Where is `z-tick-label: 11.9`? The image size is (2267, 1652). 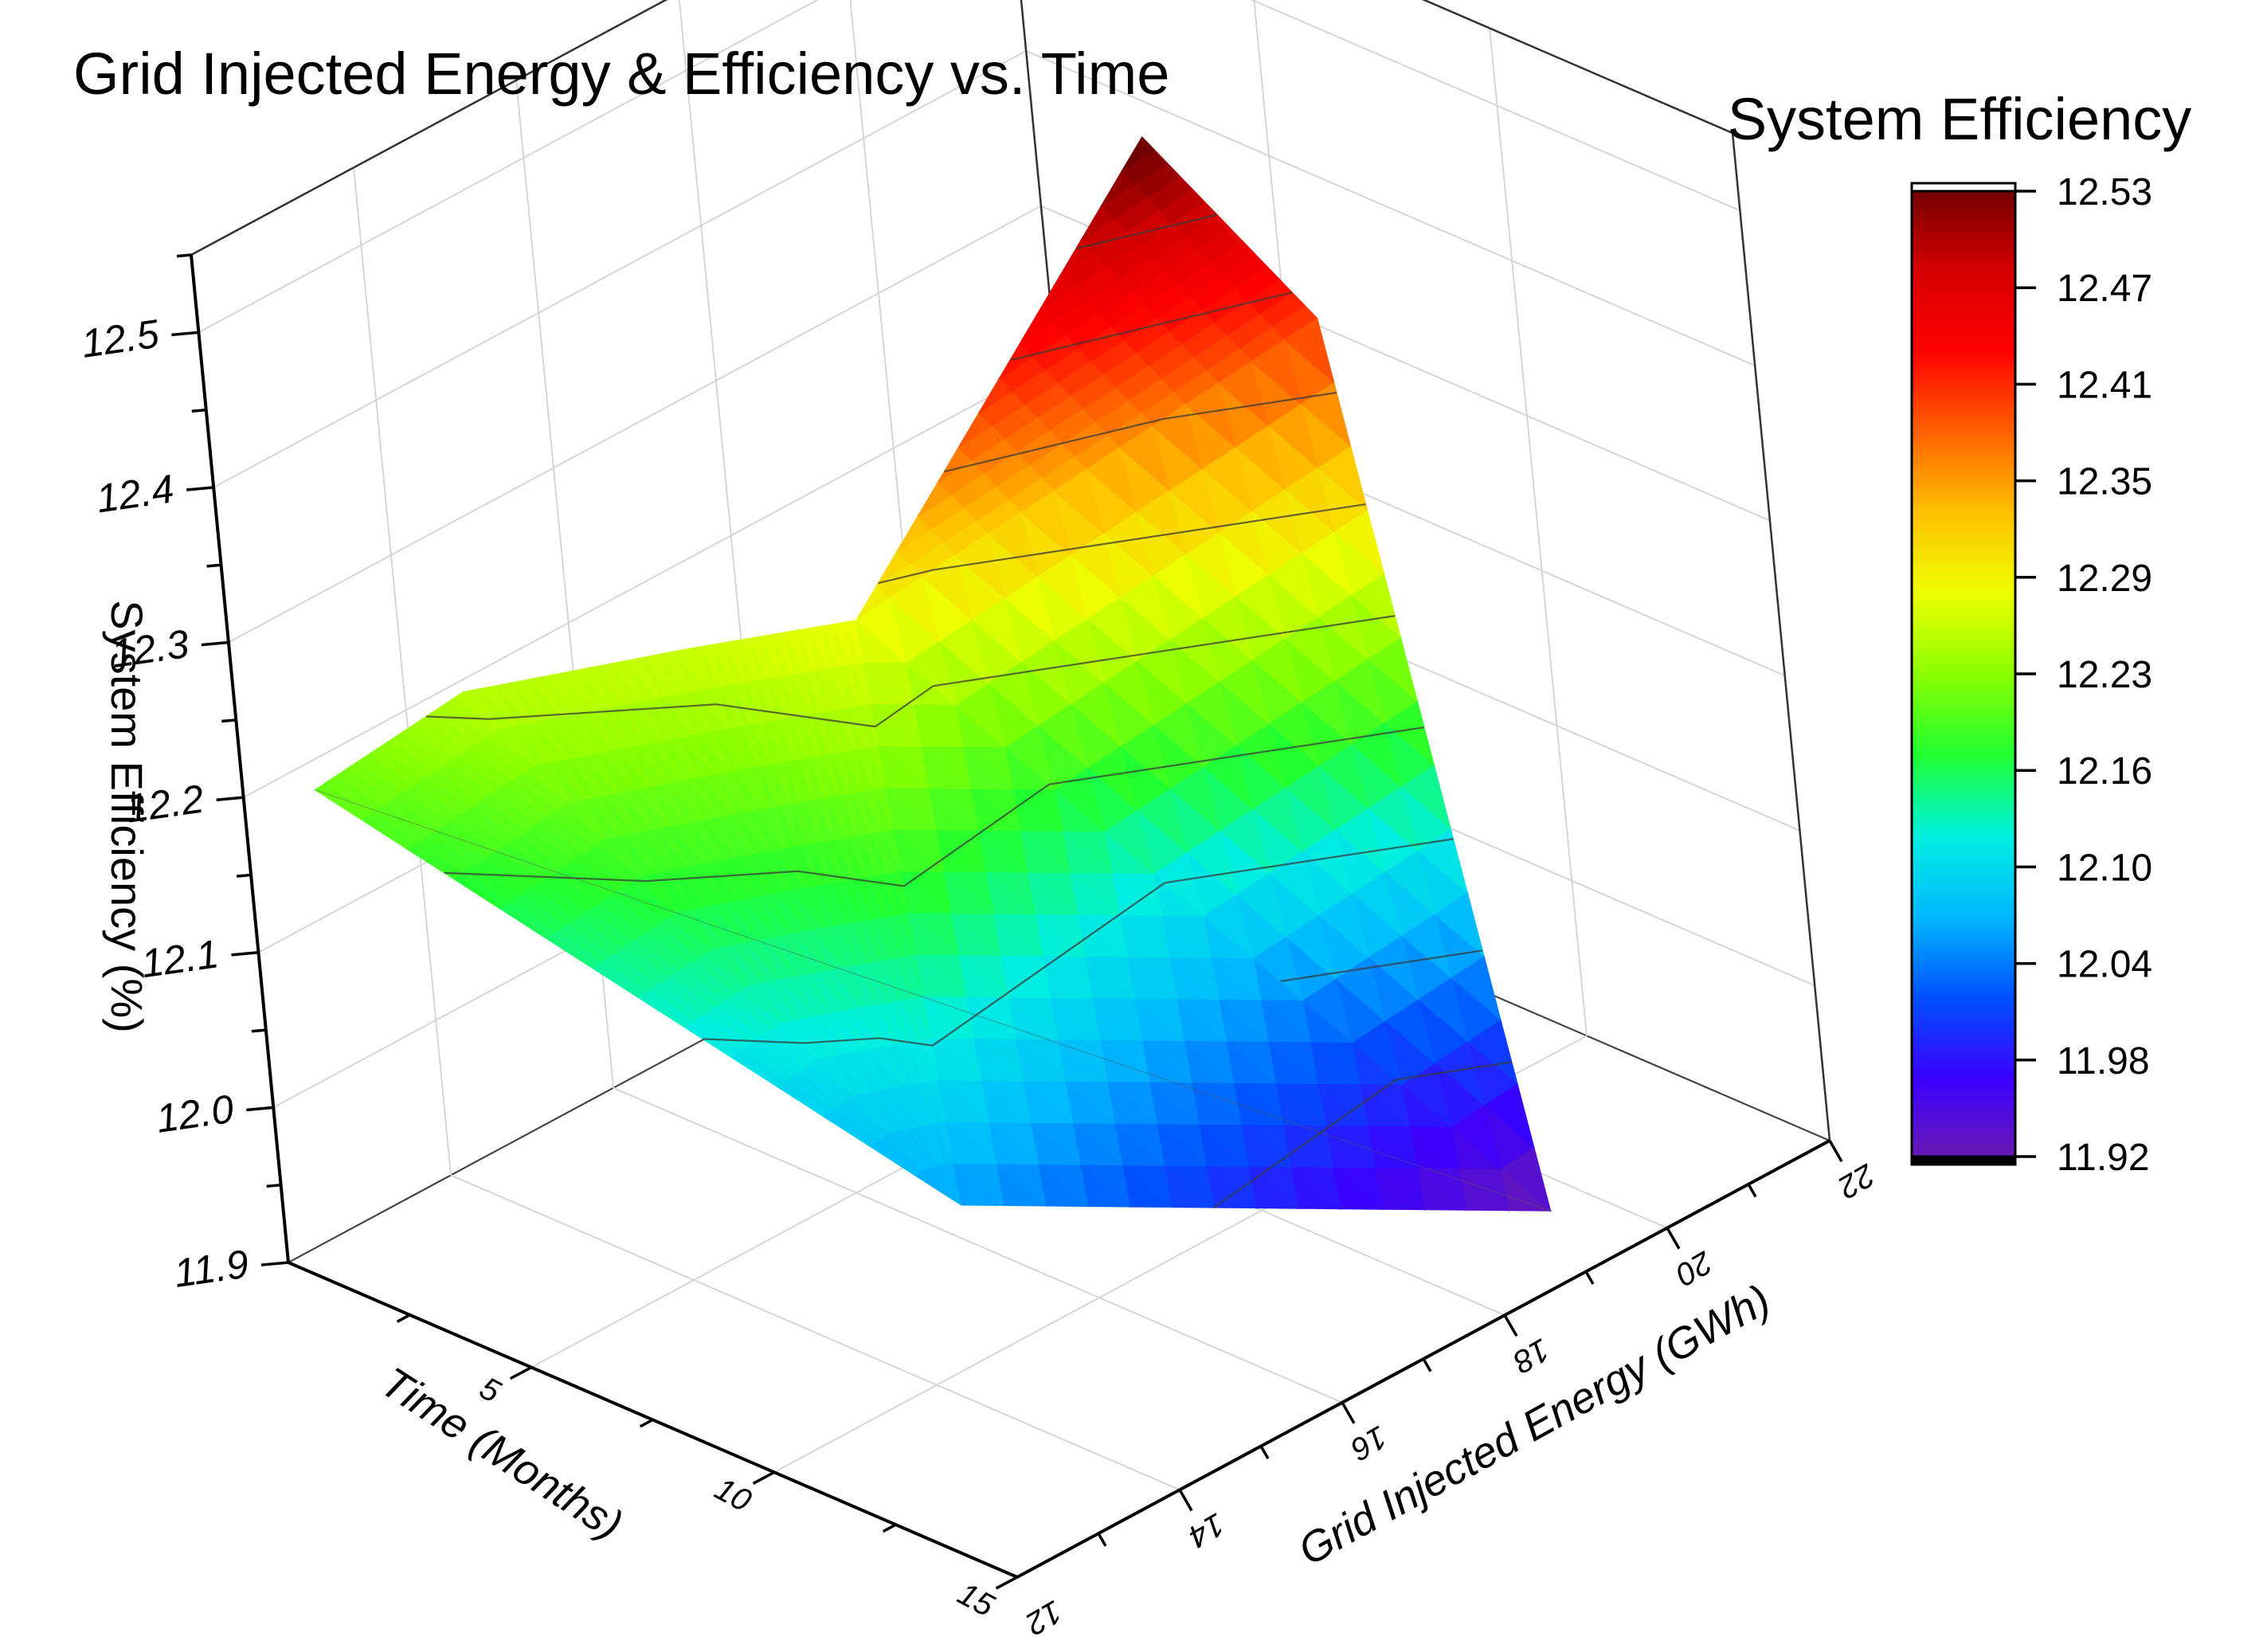
z-tick-label: 11.9 is located at coordinates (211, 1268).